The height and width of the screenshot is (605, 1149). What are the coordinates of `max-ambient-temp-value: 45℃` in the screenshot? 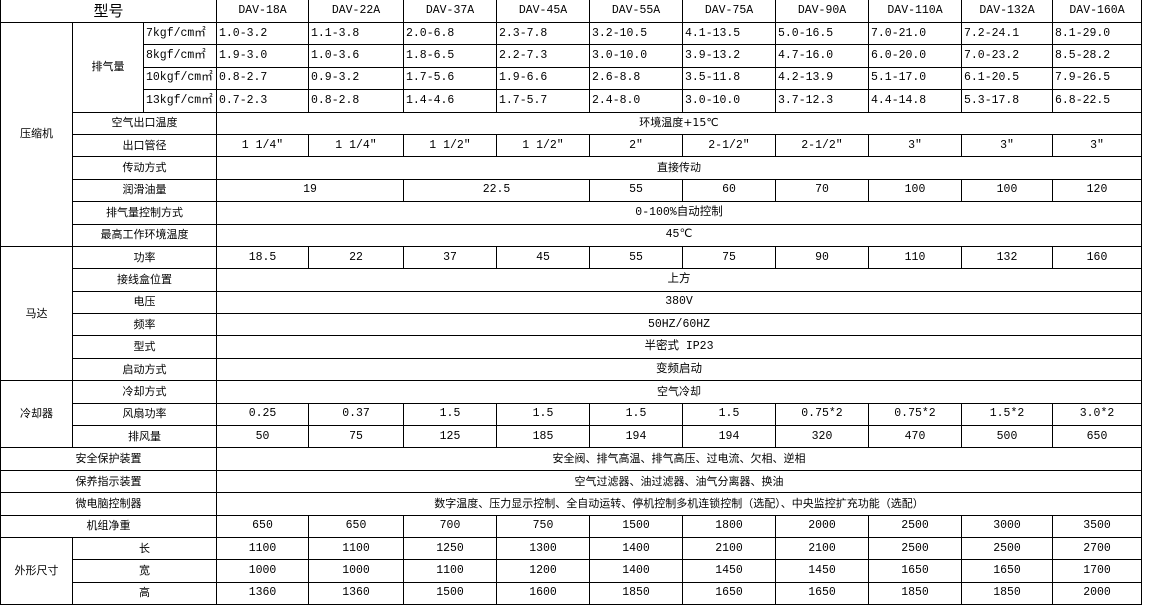 It's located at (679, 235).